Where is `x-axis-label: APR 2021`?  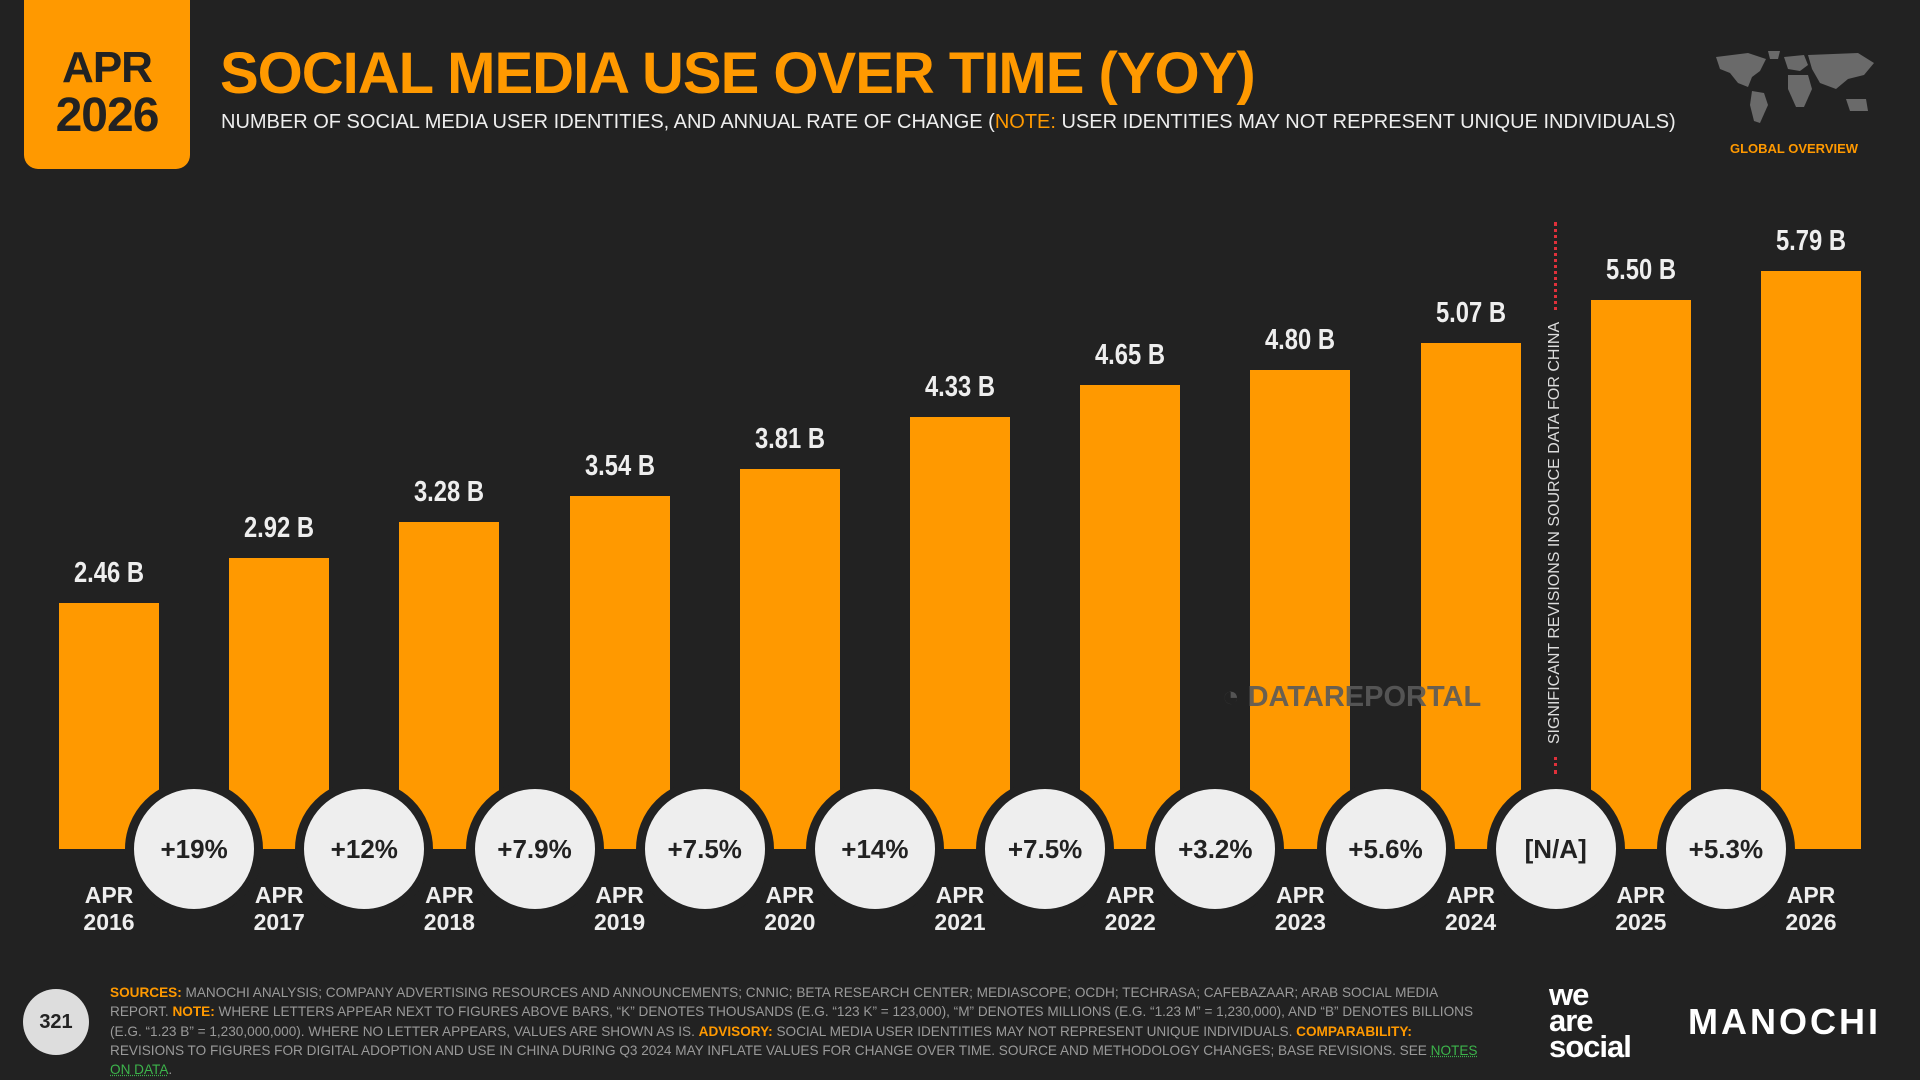 x-axis-label: APR 2021 is located at coordinates (960, 909).